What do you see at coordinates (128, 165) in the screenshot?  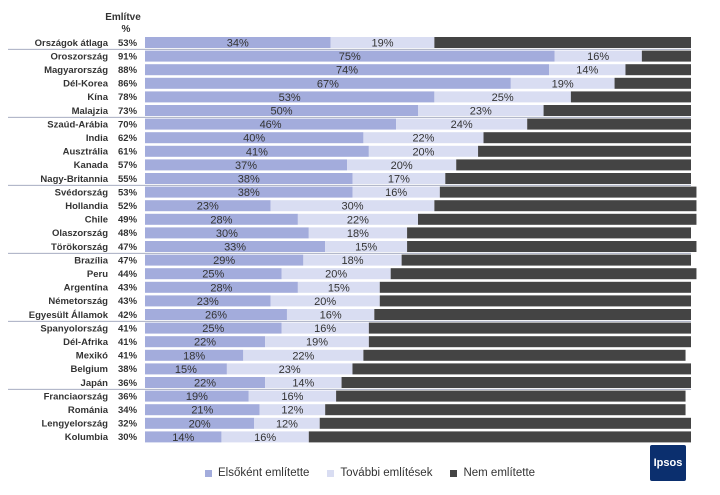 I see `mentioned-total-kanada: 57%` at bounding box center [128, 165].